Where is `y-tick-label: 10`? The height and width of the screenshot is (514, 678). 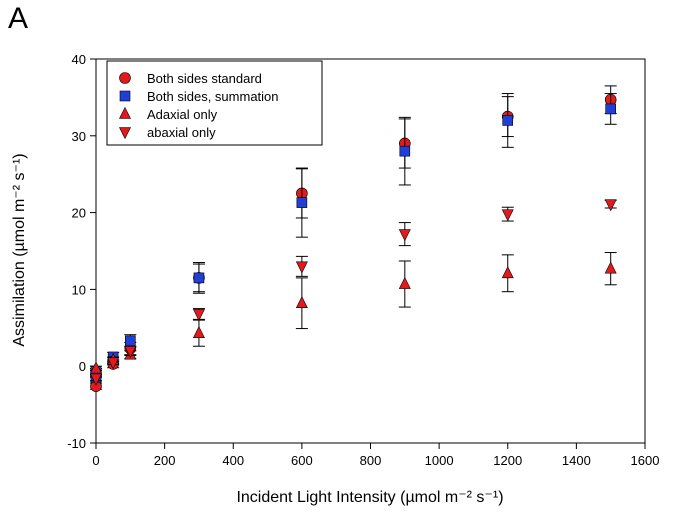 y-tick-label: 10 is located at coordinates (79, 289).